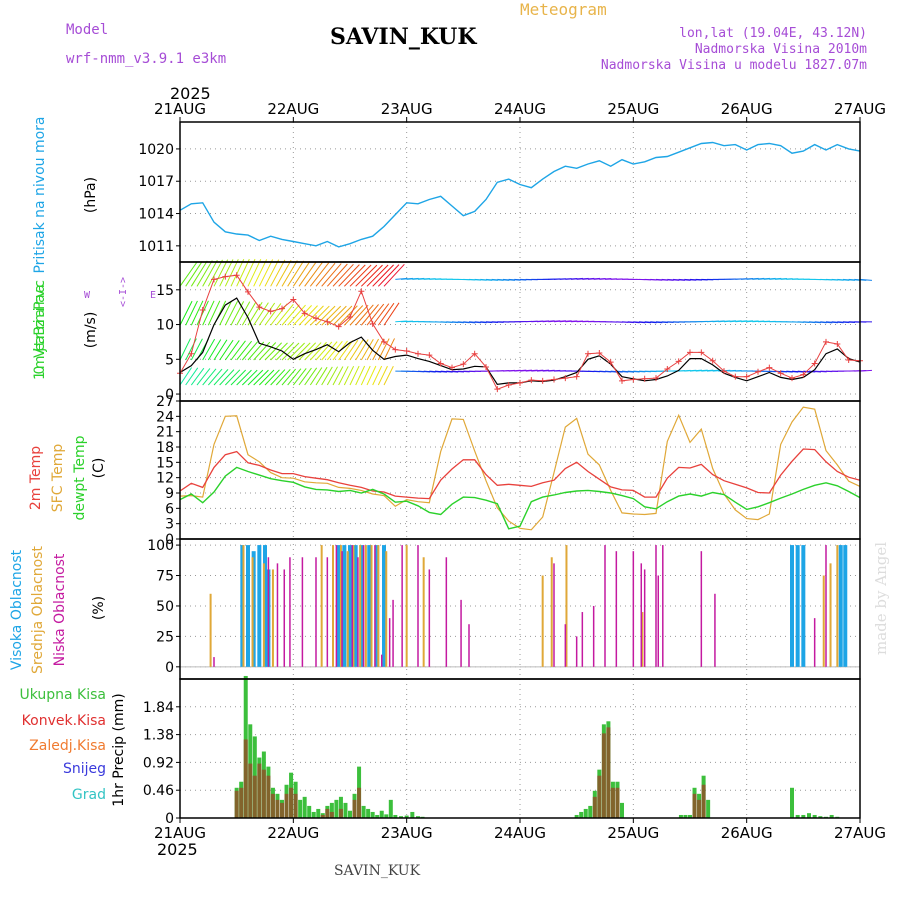 The width and height of the screenshot is (900, 900). Describe the element at coordinates (60, 609) in the screenshot. I see `low-cloud-title: Niska Oblacnost` at that location.